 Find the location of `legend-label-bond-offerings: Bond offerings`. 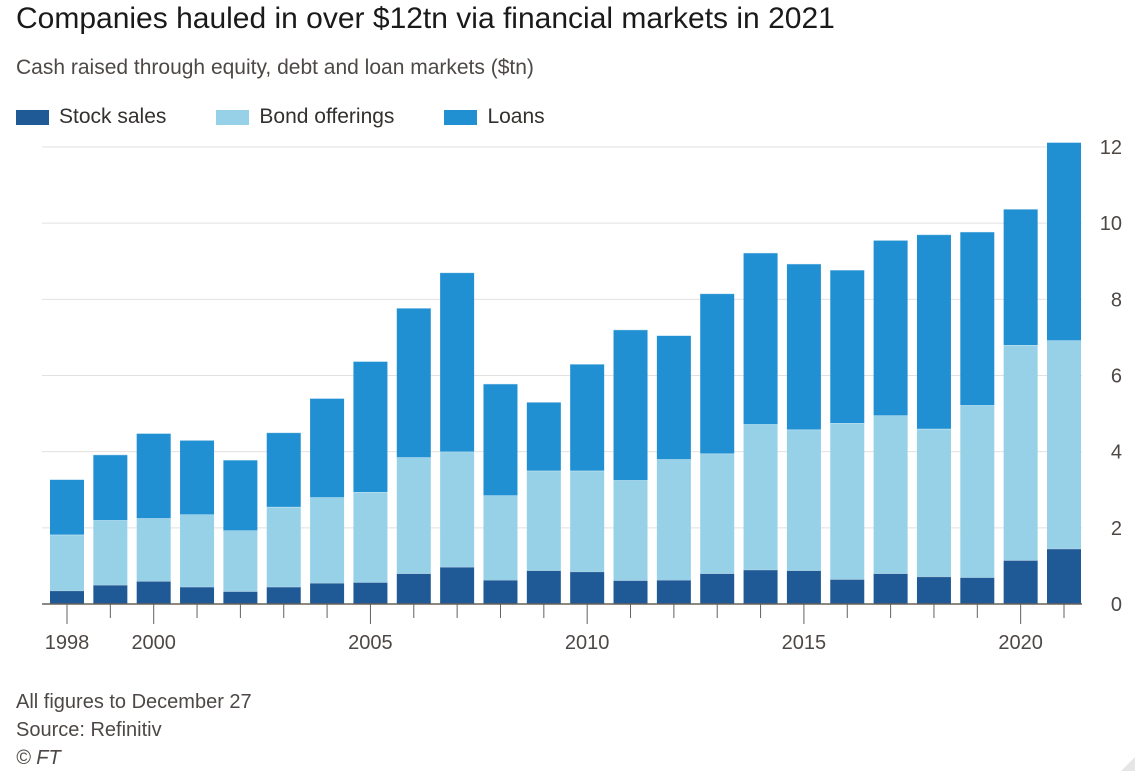

legend-label-bond-offerings: Bond offerings is located at coordinates (327, 116).